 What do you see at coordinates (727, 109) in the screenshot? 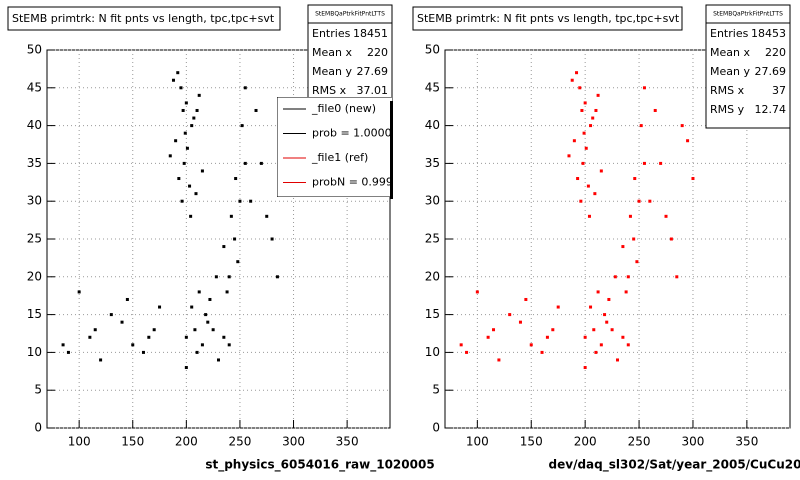
I see `stats-label: RMS y` at bounding box center [727, 109].